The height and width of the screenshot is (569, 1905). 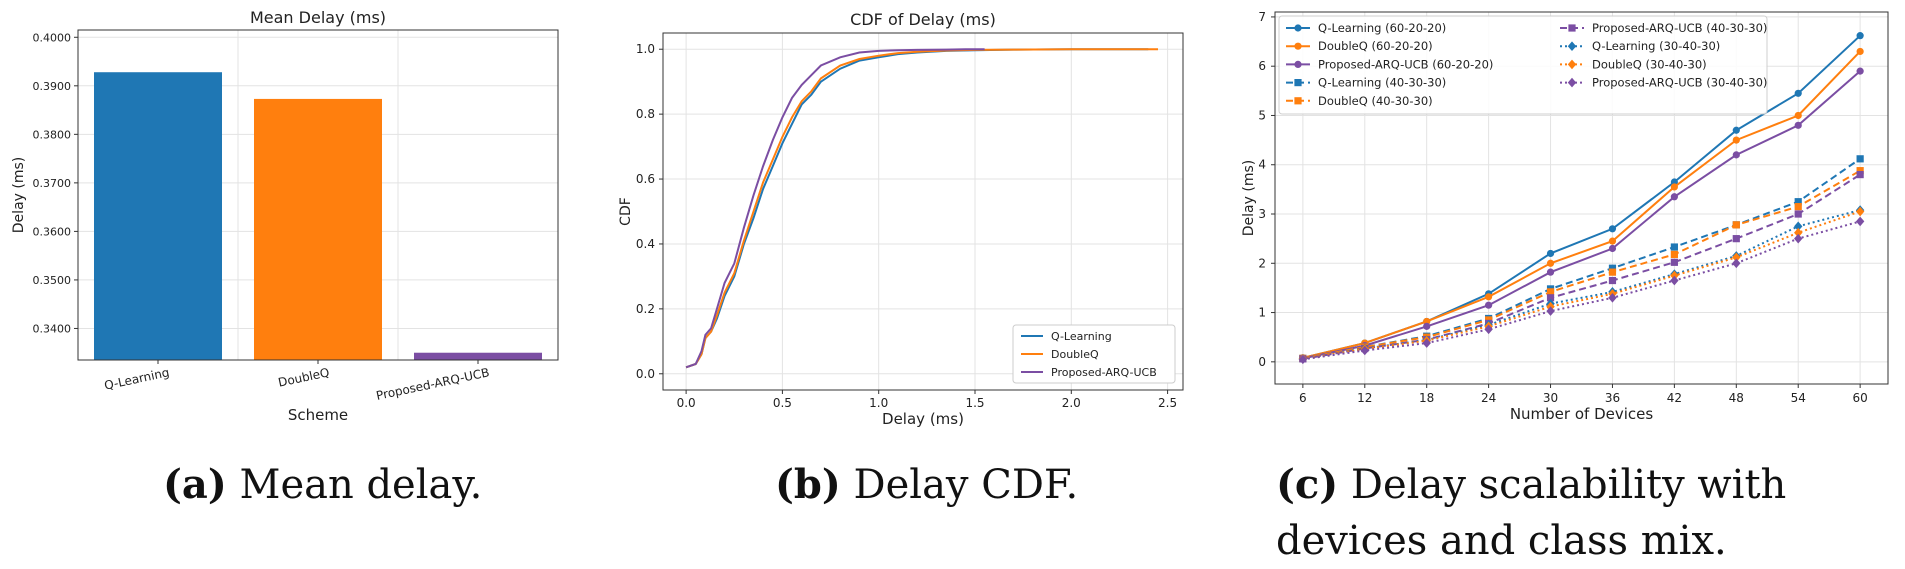 I want to click on series-proposed-arq-ucb-40-30-30-, so click(x=1581, y=266).